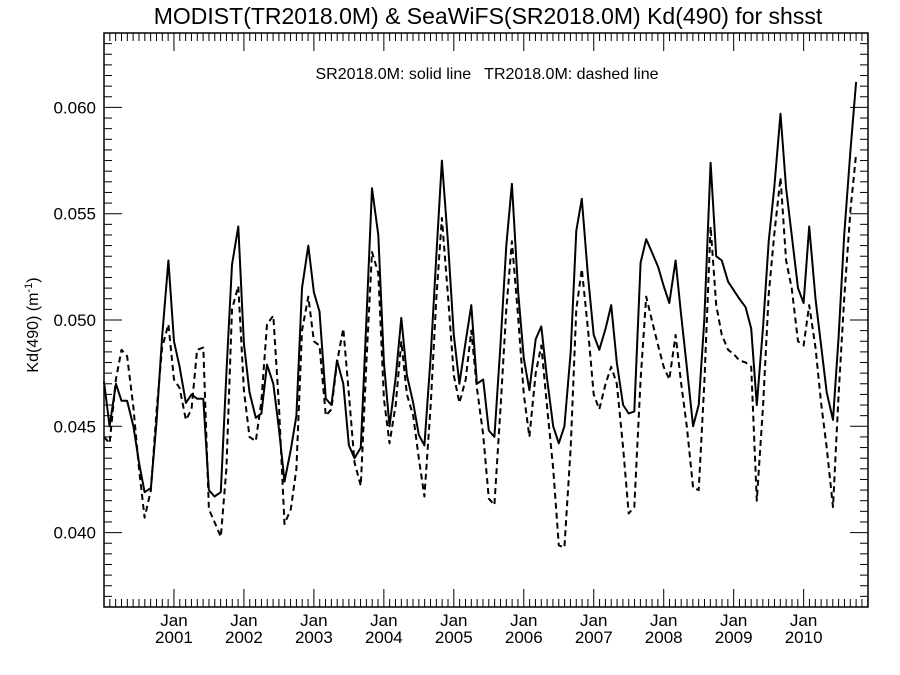  Describe the element at coordinates (74, 533) in the screenshot. I see `y-tick-label: 0.040` at that location.